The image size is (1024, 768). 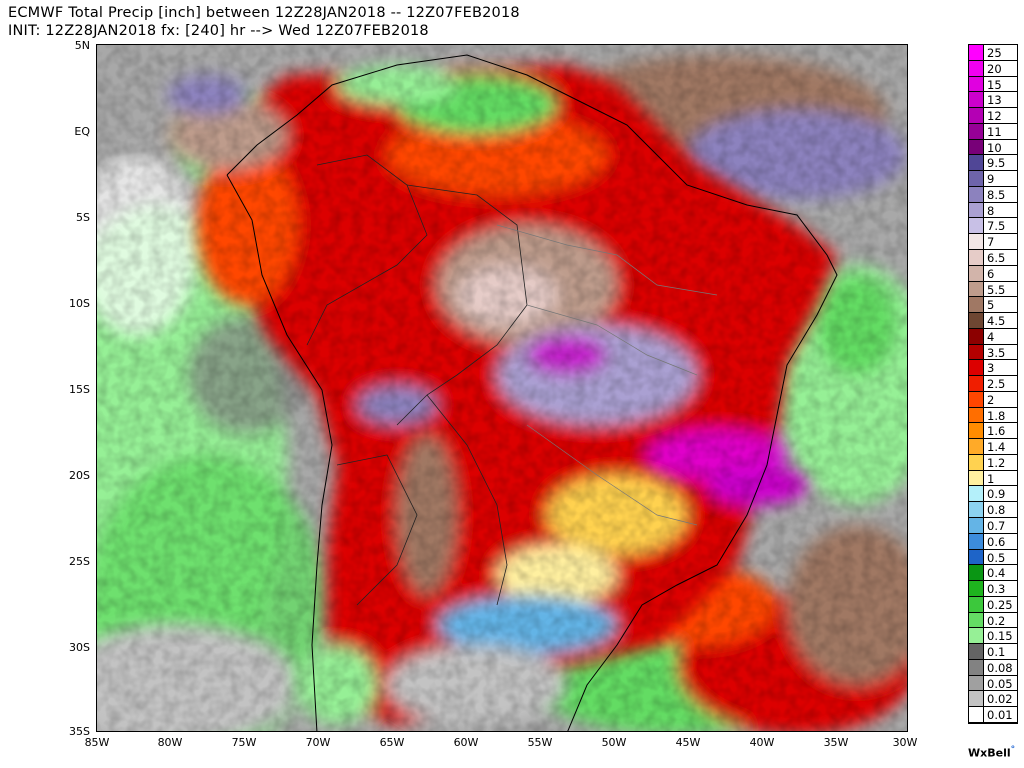 I want to click on legend-label: 10, so click(x=994, y=147).